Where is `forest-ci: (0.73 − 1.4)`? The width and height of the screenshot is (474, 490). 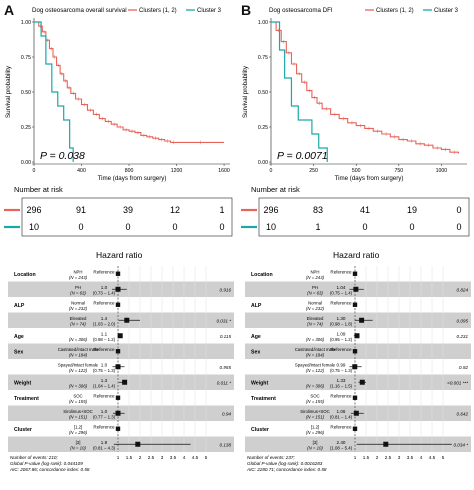 forest-ci: (0.73 − 1.4) is located at coordinates (104, 292).